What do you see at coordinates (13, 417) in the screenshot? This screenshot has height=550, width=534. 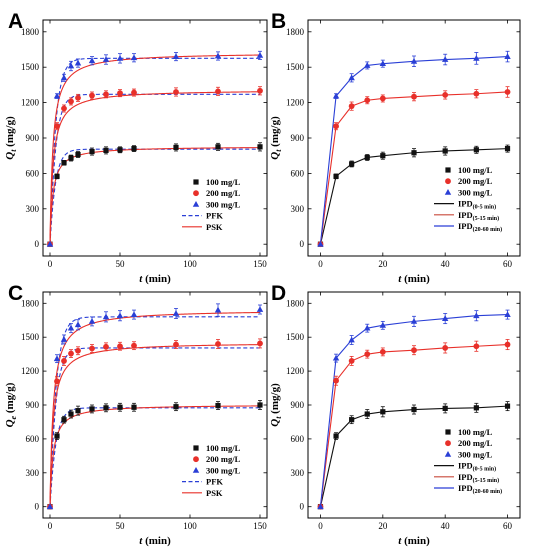 I see `y-axis-subscript: e` at bounding box center [13, 417].